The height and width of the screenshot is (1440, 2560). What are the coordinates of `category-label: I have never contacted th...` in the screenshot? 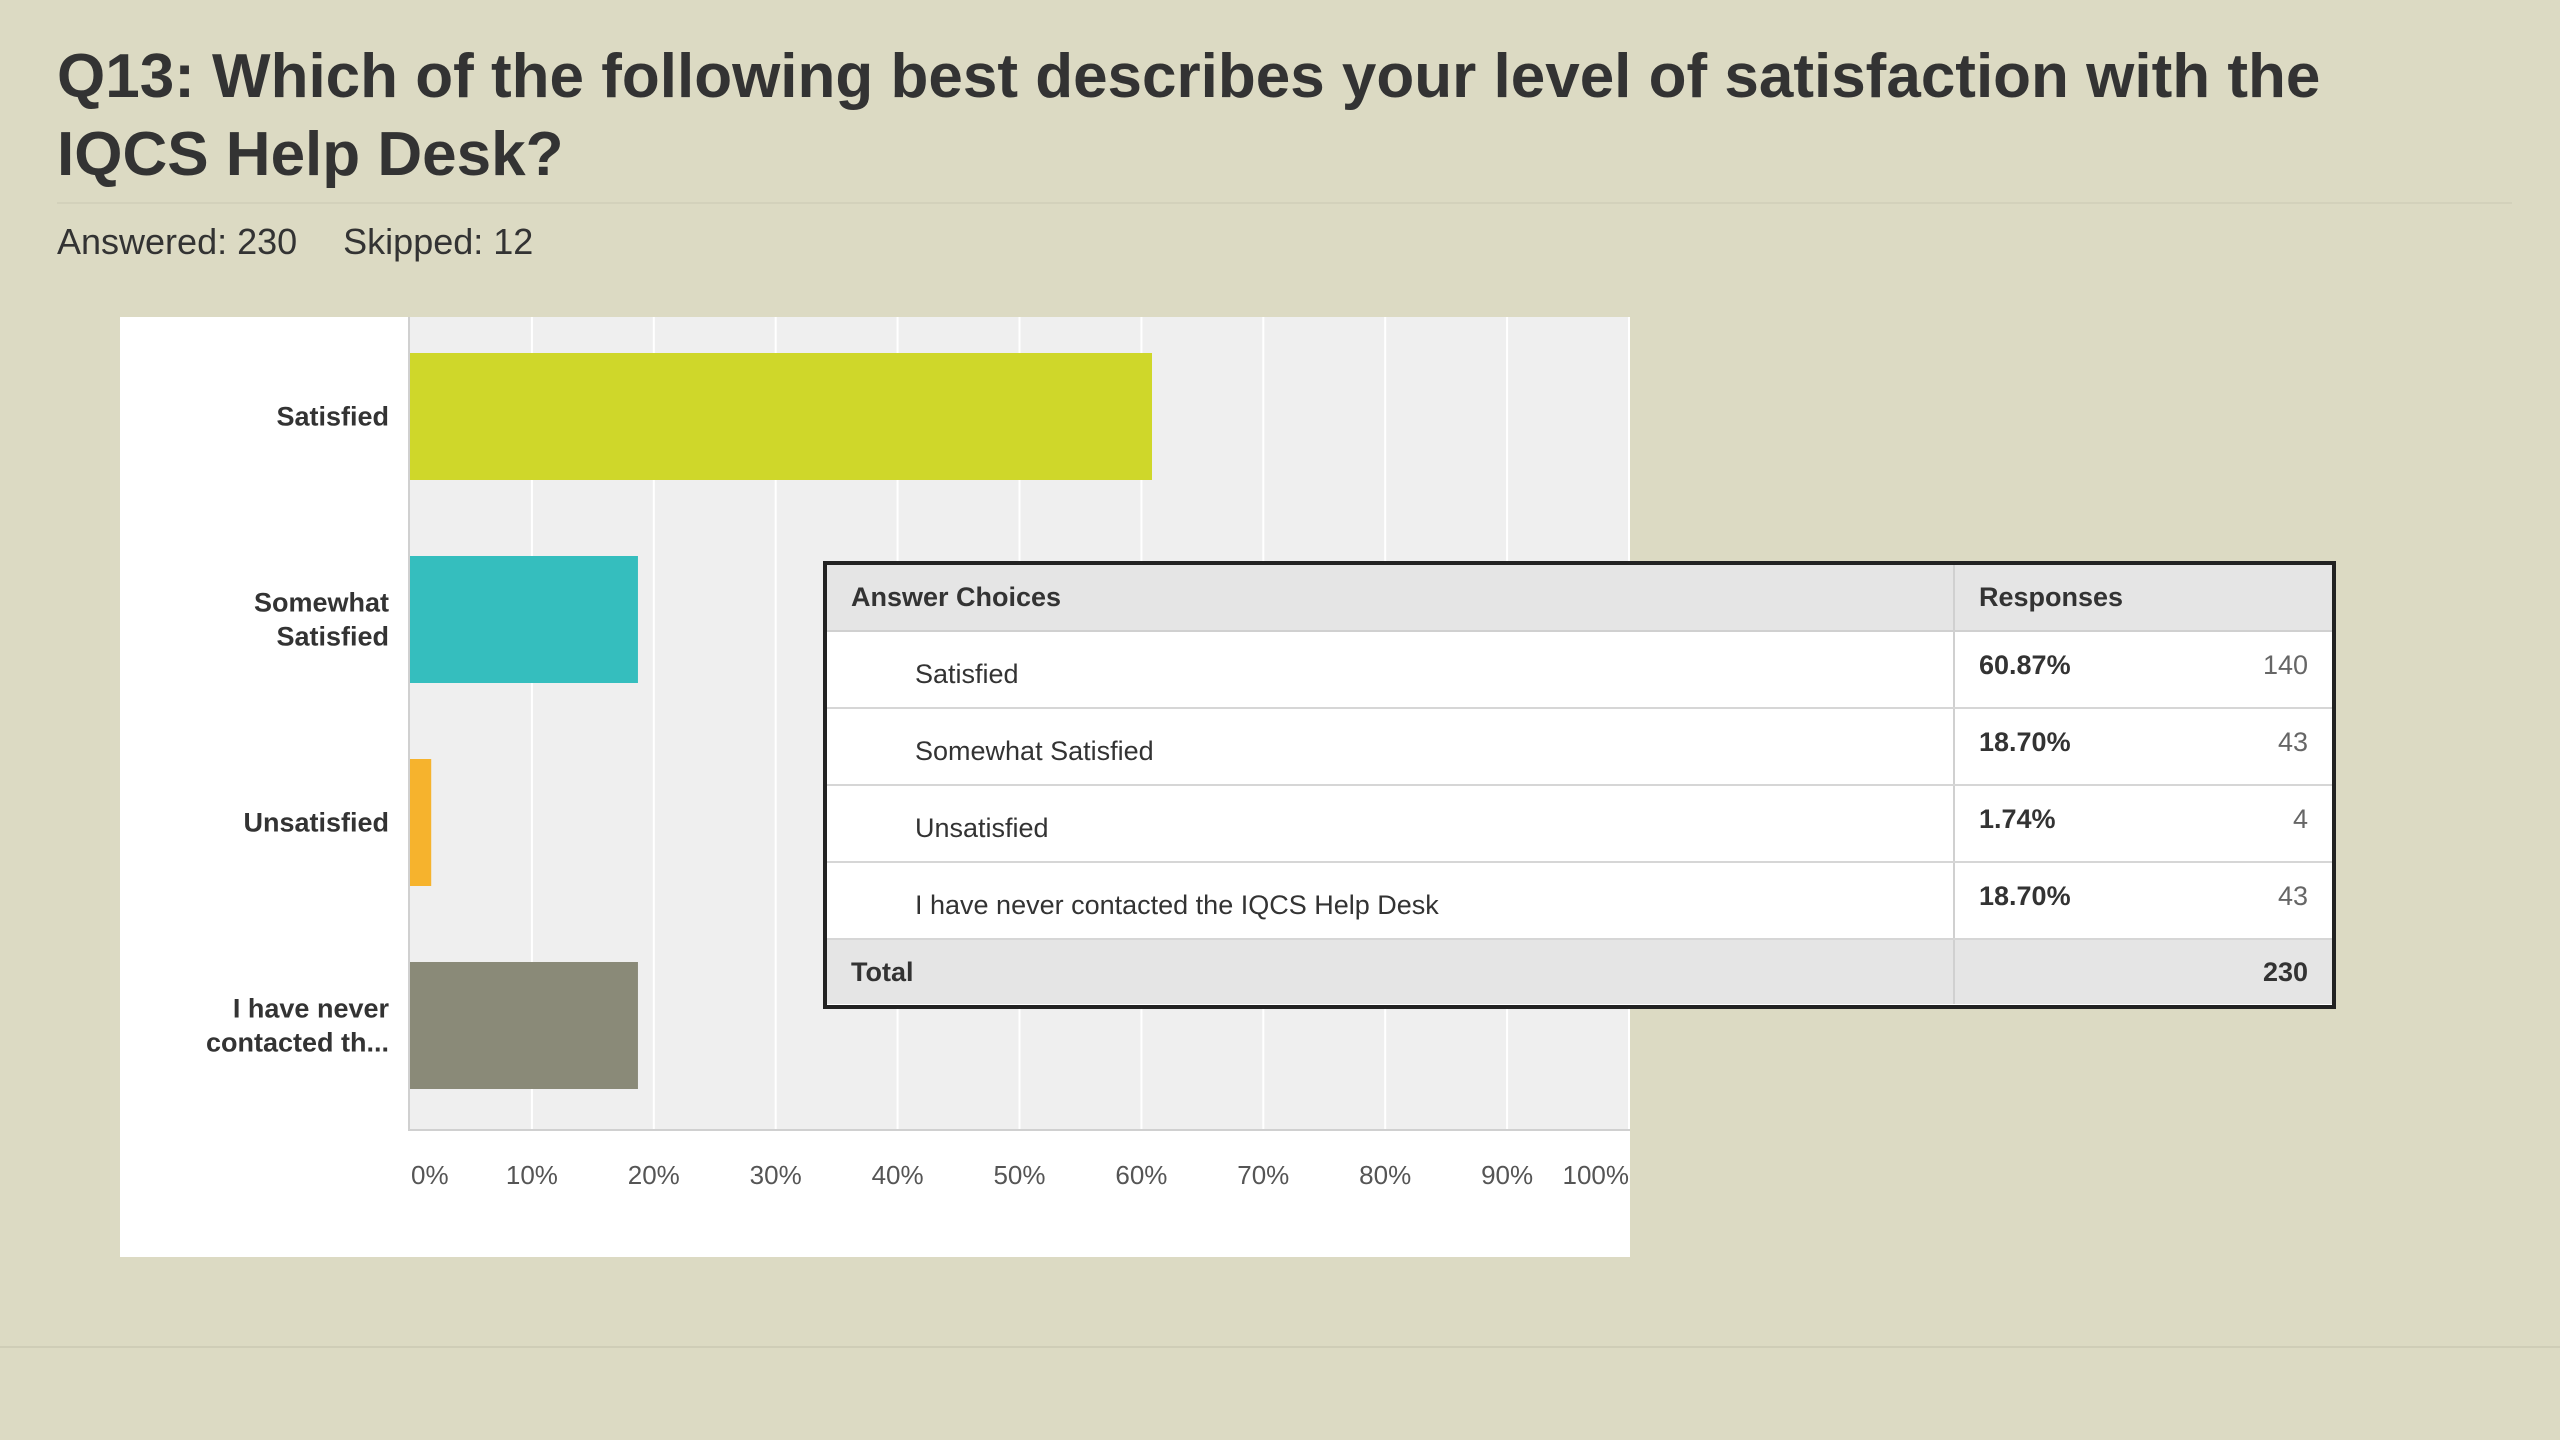 It's located at (298, 1026).